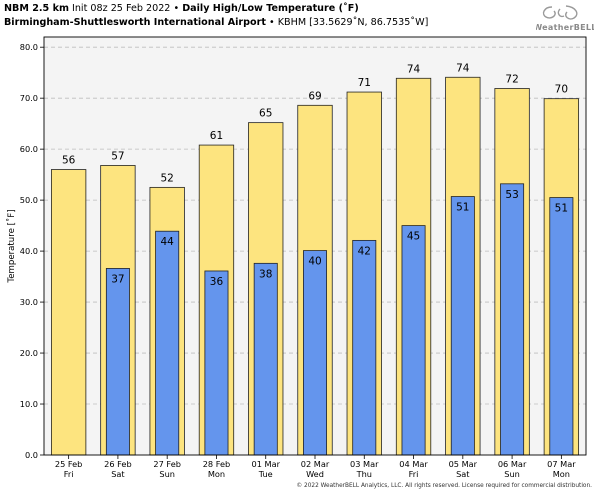 Image resolution: width=600 pixels, height=493 pixels. I want to click on y-tick-label: 40.0, so click(29, 251).